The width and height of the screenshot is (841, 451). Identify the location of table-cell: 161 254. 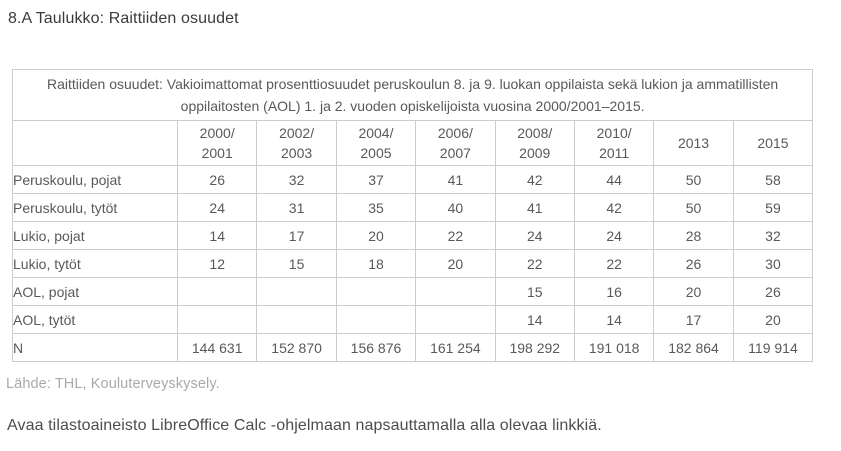
(455, 347).